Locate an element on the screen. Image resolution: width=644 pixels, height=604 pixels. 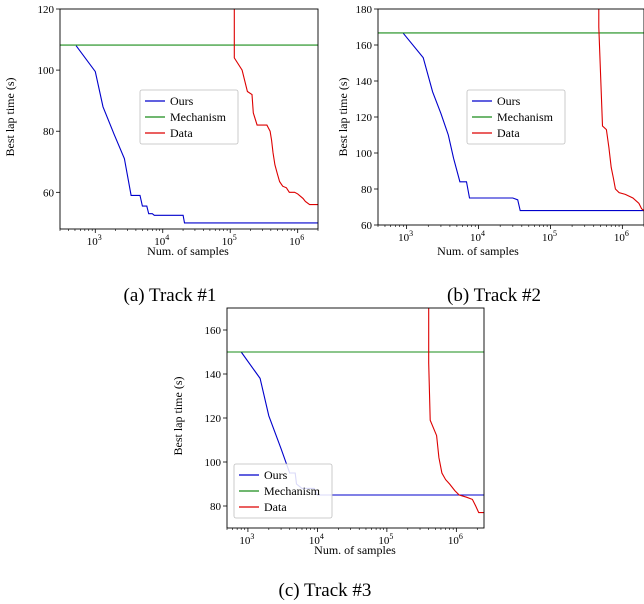
x-axis-label-track-3: Num. of samples is located at coordinates (355, 550).